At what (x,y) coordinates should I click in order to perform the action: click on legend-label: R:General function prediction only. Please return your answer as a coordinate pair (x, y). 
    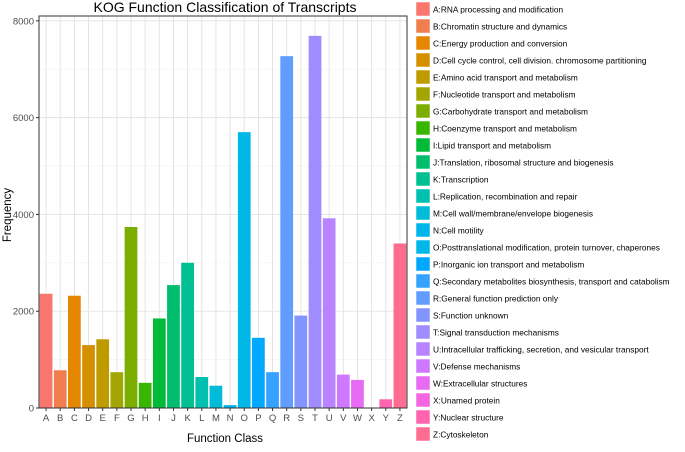
    Looking at the image, I should click on (496, 299).